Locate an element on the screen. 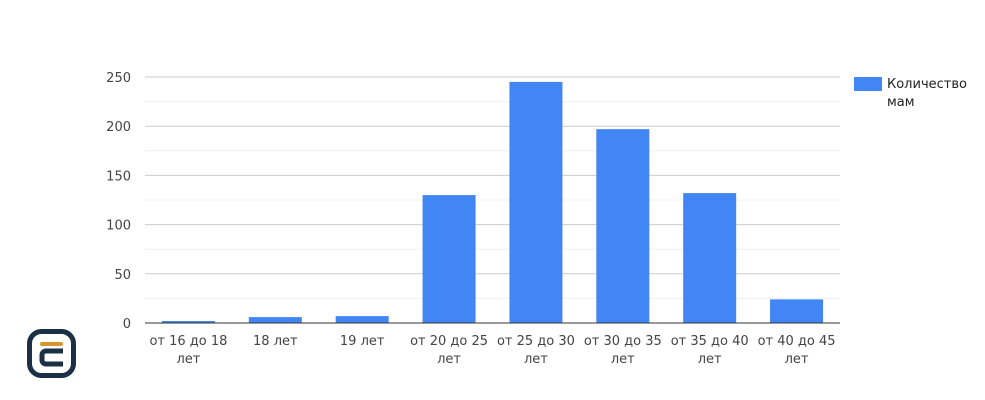 This screenshot has width=985, height=400. x-tick-label: от 25 до 30 is located at coordinates (536, 341).